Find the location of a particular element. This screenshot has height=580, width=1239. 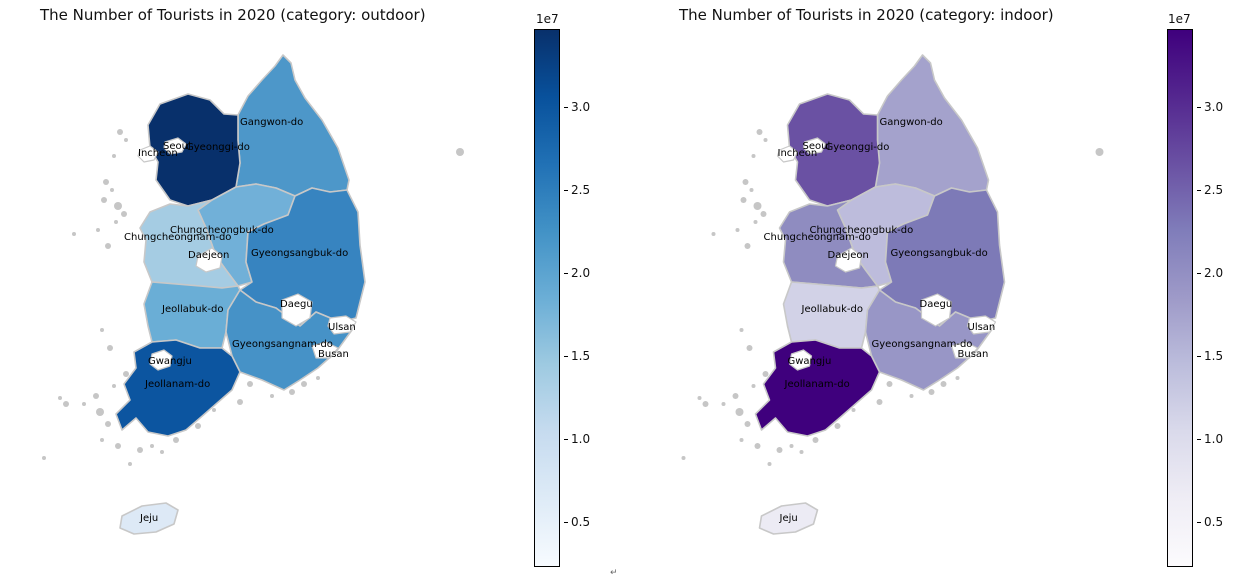

region-jeju is located at coordinates (149, 518).